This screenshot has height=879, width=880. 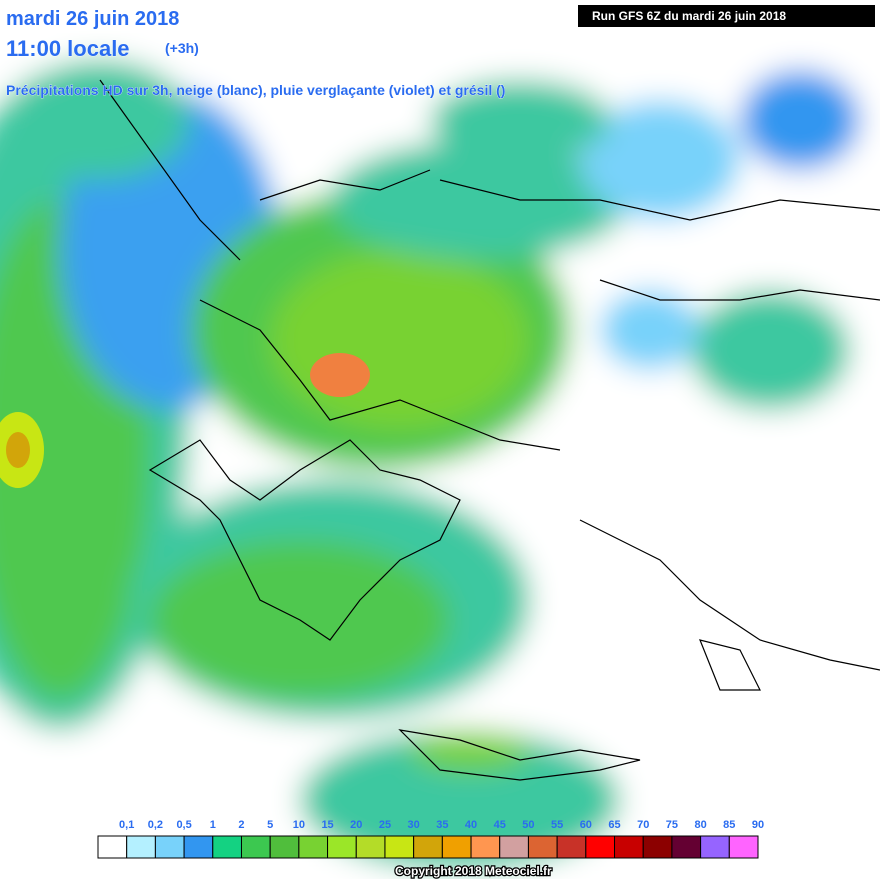 What do you see at coordinates (356, 825) in the screenshot?
I see `legend-label: 20` at bounding box center [356, 825].